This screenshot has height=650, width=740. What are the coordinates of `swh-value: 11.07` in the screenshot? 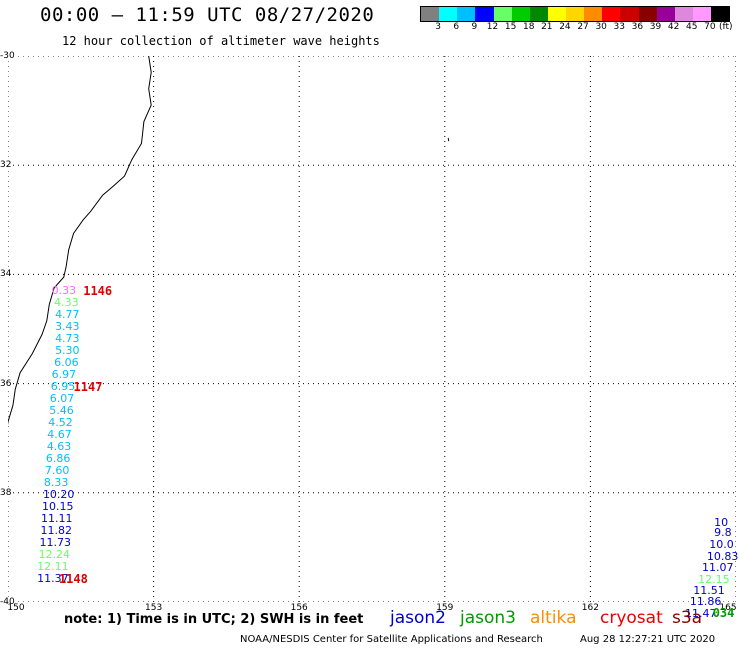 It's located at (718, 568).